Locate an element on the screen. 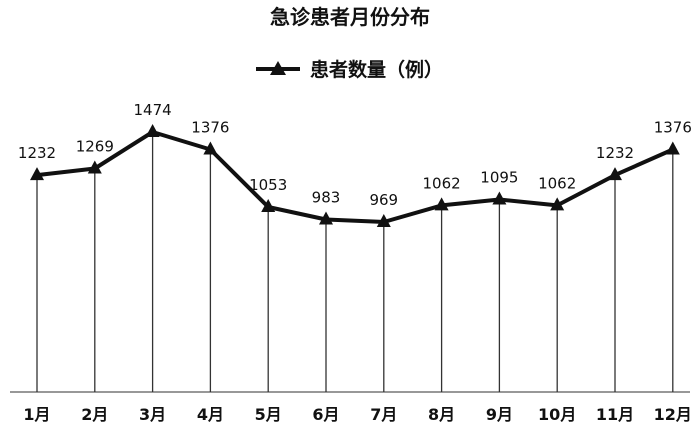  x-tick-label: 4月 is located at coordinates (210, 414).